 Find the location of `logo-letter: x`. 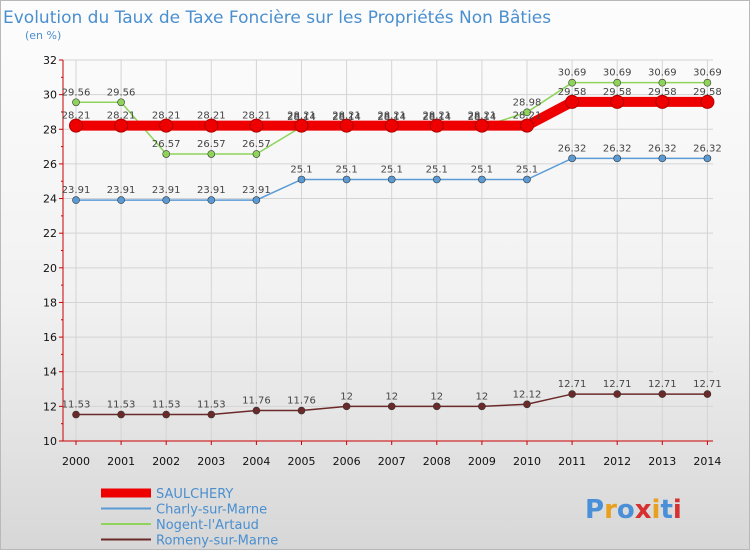

logo-letter: x is located at coordinates (643, 510).